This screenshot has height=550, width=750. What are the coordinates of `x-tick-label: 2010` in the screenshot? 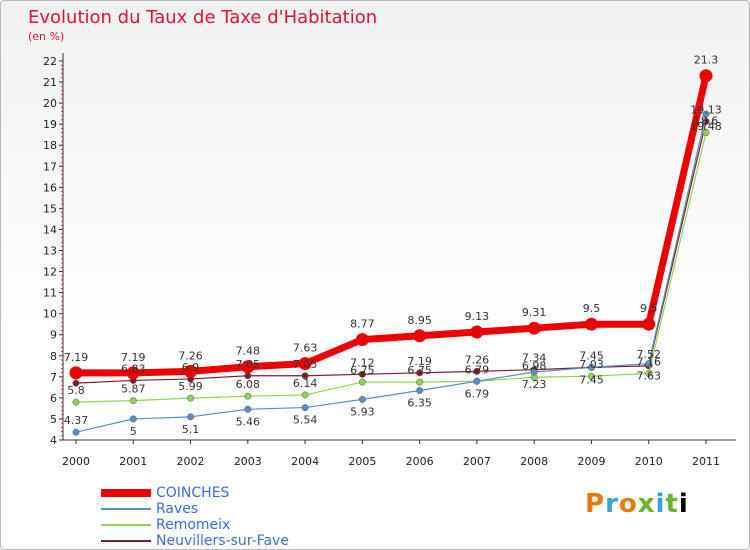 It's located at (649, 461).